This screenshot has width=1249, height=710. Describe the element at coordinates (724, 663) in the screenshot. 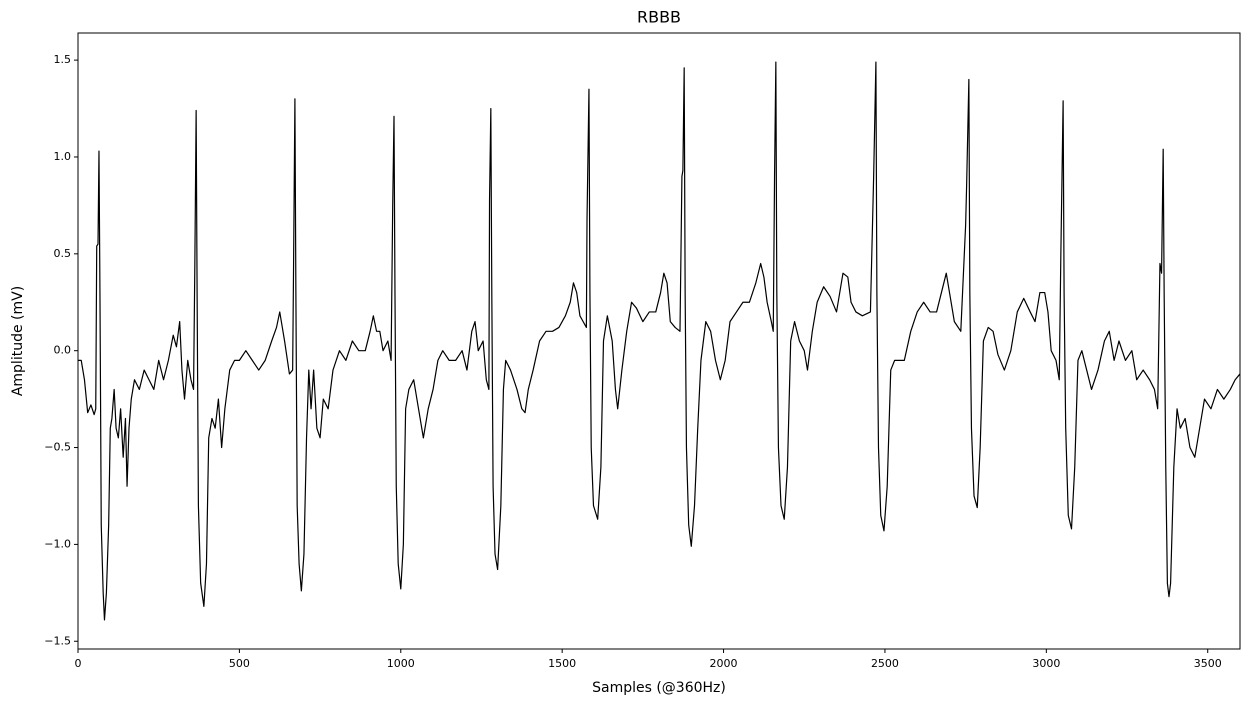

I see `x-tick-label: 2000` at that location.